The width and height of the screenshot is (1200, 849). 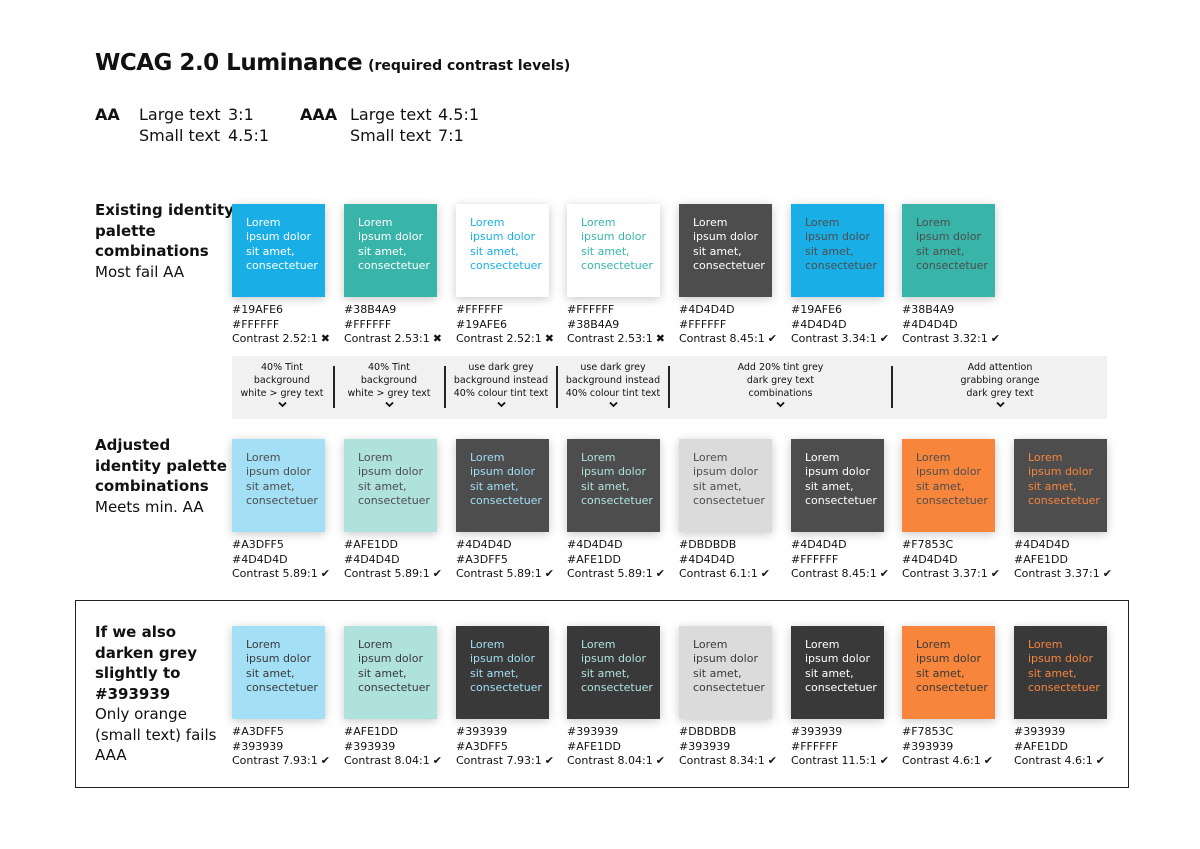 What do you see at coordinates (152, 251) in the screenshot?
I see `section-title-line: combinations` at bounding box center [152, 251].